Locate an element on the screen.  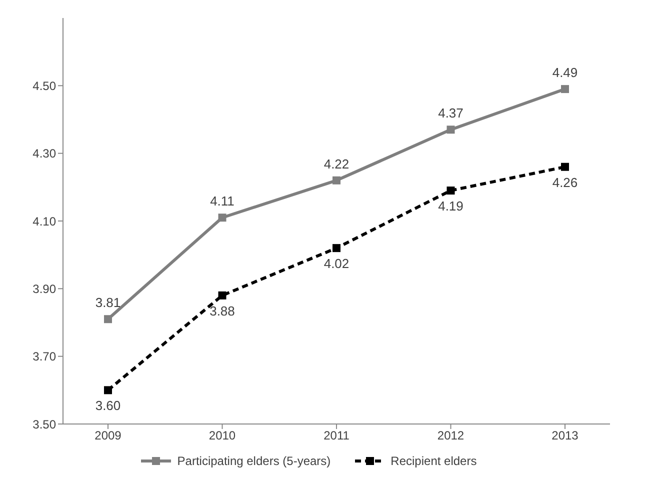
data-label: 4.02 is located at coordinates (337, 264).